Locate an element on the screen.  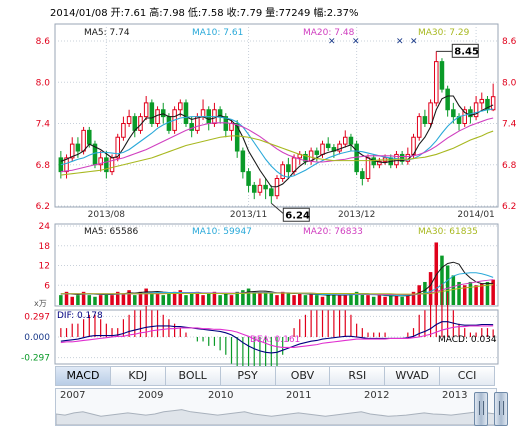
legend-ma30: MA30: 7.29 is located at coordinates (444, 33).